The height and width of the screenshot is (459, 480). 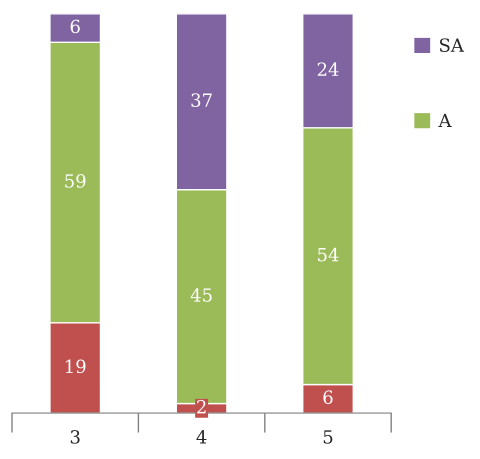 What do you see at coordinates (201, 295) in the screenshot?
I see `data-label: 45` at bounding box center [201, 295].